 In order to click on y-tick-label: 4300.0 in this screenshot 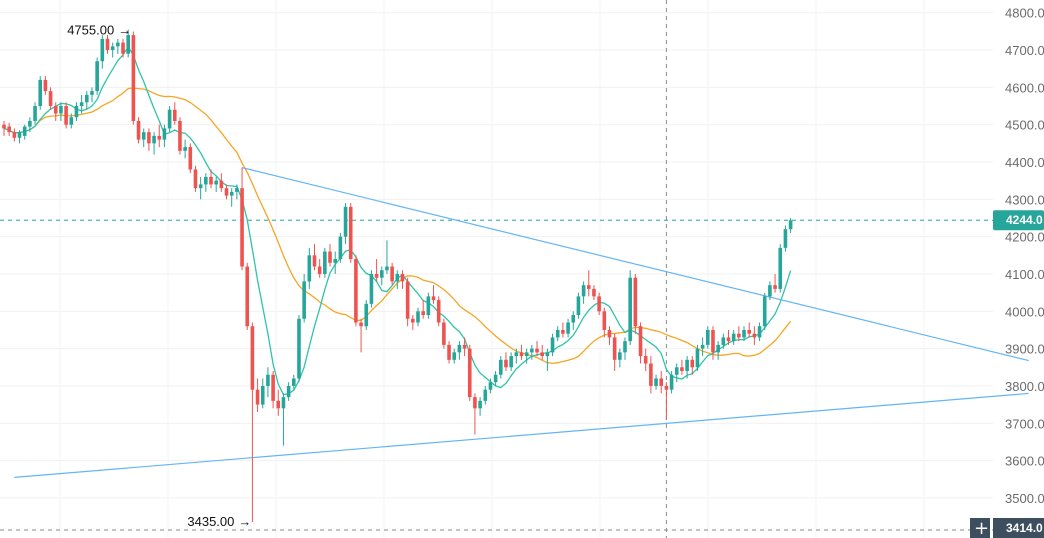, I will do `click(1024, 199)`.